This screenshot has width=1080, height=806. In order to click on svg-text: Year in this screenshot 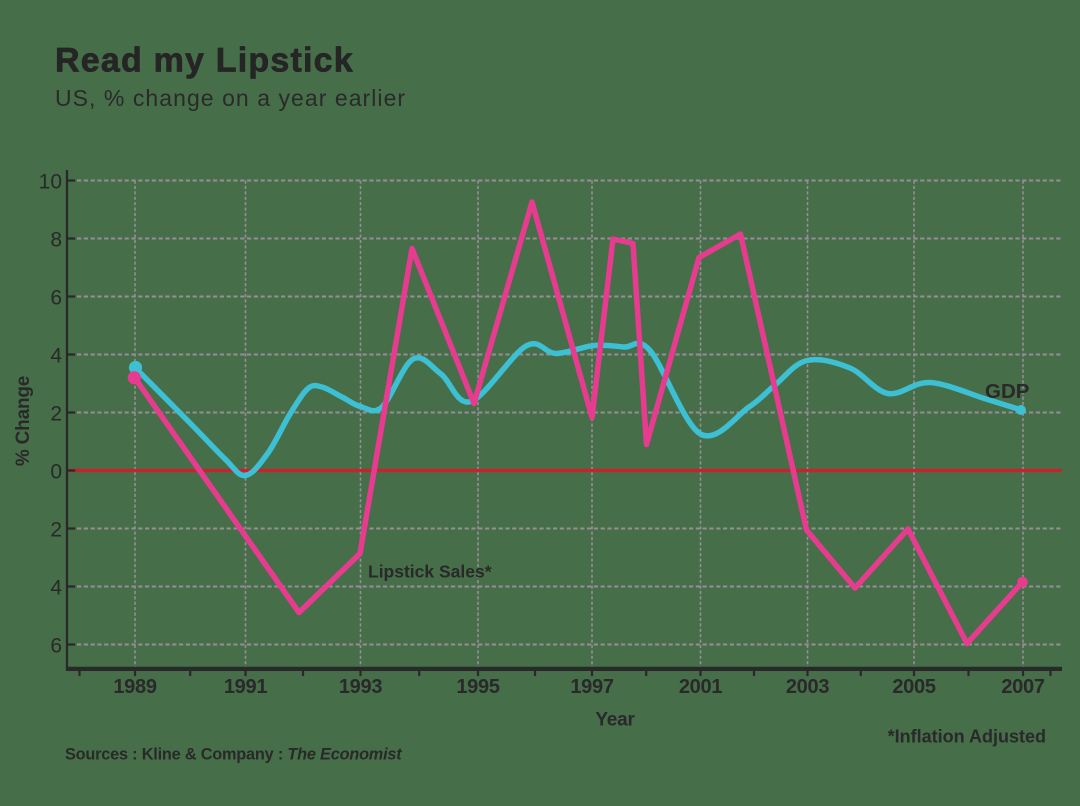, I will do `click(615, 720)`.